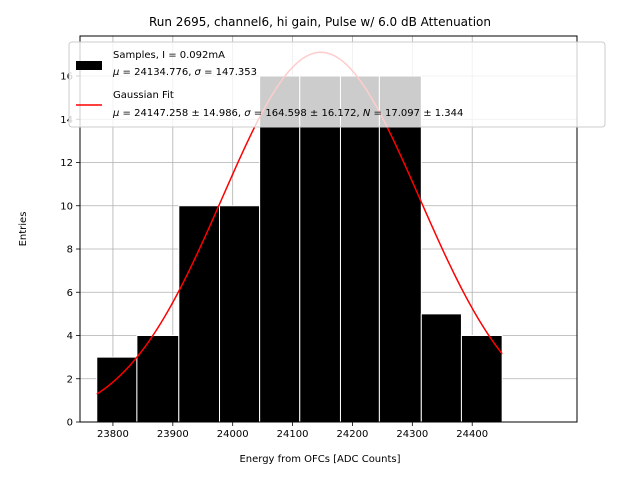 This screenshot has height=480, width=640. I want to click on legend-samples-swatch, so click(89, 65).